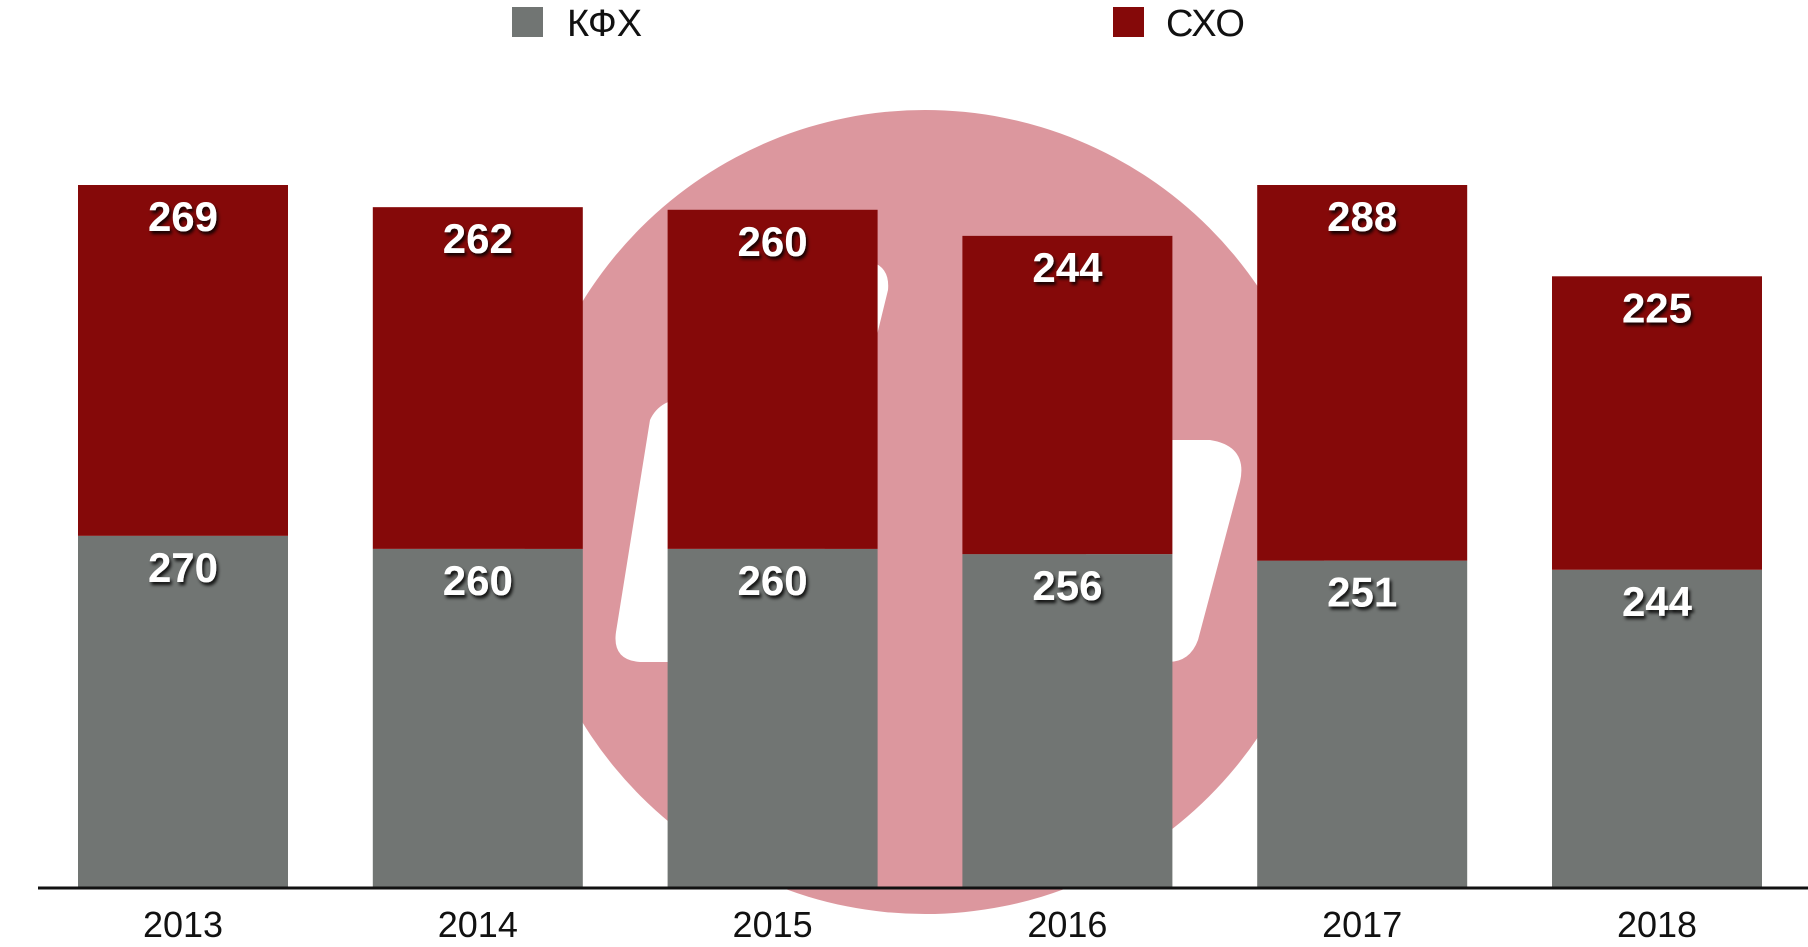 This screenshot has width=1808, height=947. Describe the element at coordinates (183, 924) in the screenshot. I see `x-tick-label-2013: 2013` at that location.